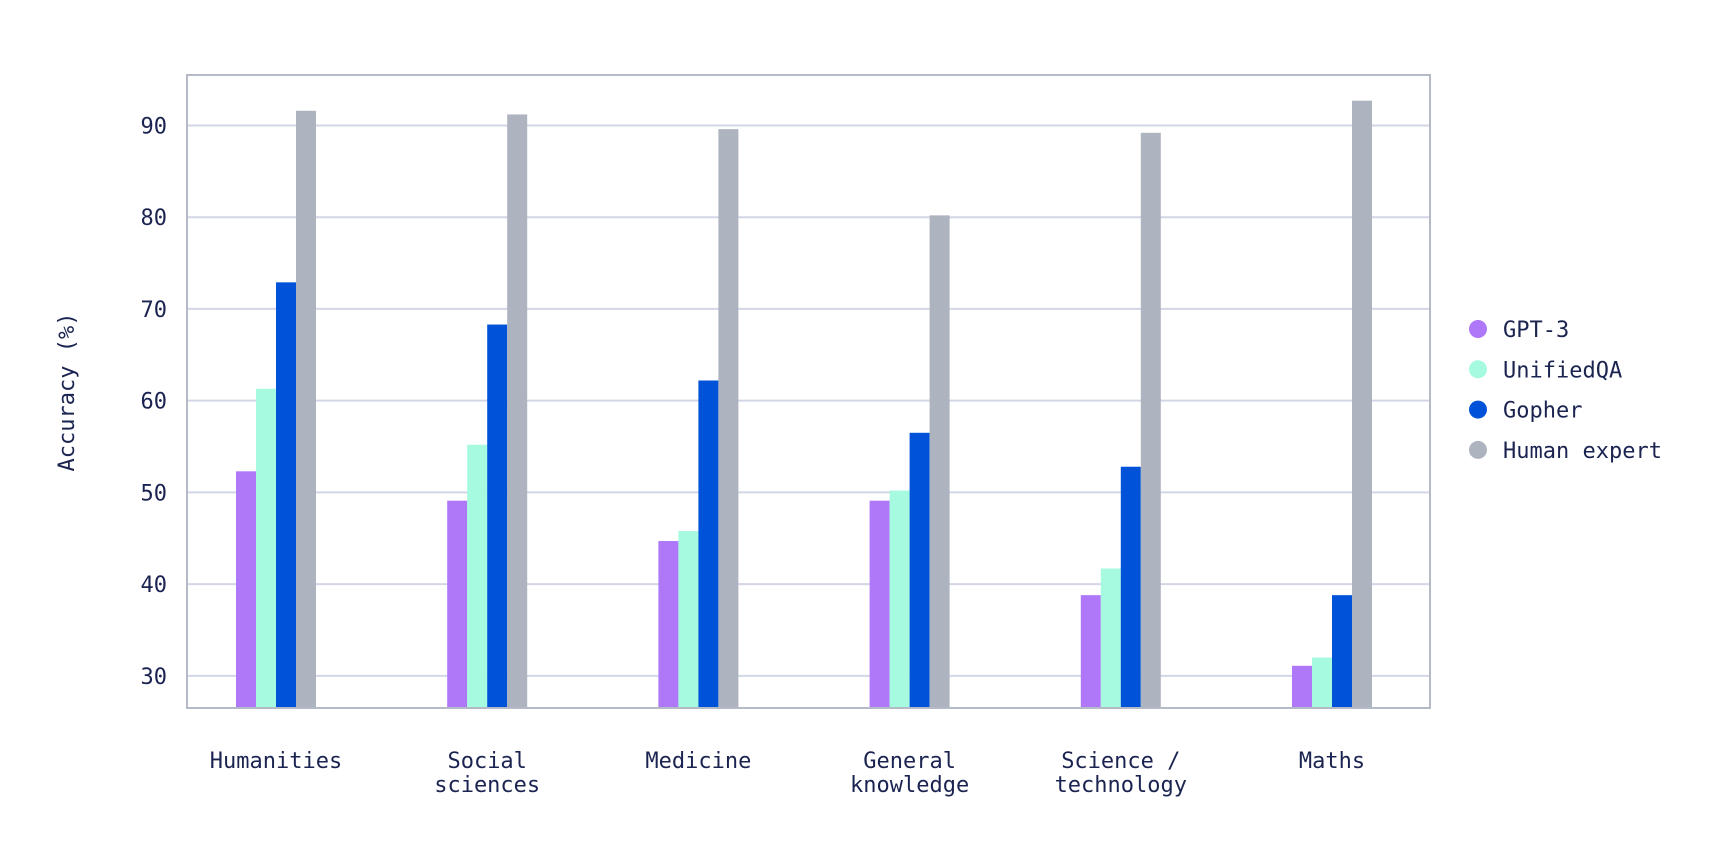 Image resolution: width=1716 pixels, height=843 pixels. What do you see at coordinates (487, 785) in the screenshot?
I see `x-category-label: sciences` at bounding box center [487, 785].